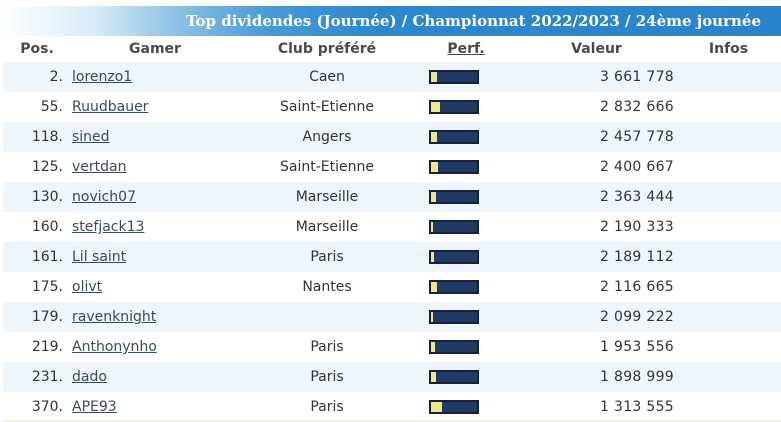  I want to click on table-row: 175. olivt Nantes 2 116 665, so click(392, 287).